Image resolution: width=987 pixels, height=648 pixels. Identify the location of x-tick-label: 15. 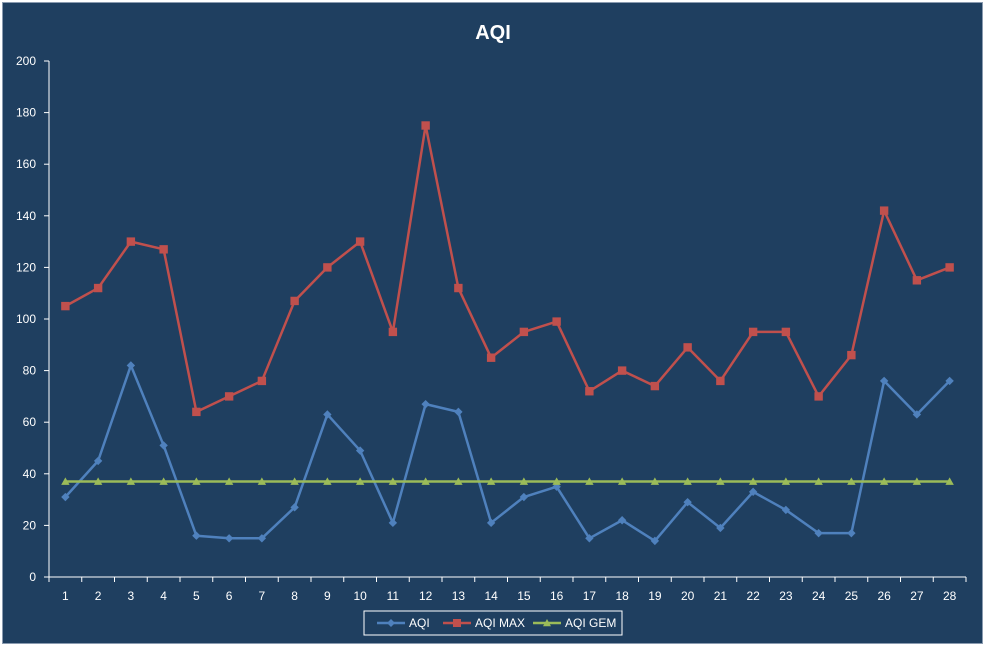
(524, 596).